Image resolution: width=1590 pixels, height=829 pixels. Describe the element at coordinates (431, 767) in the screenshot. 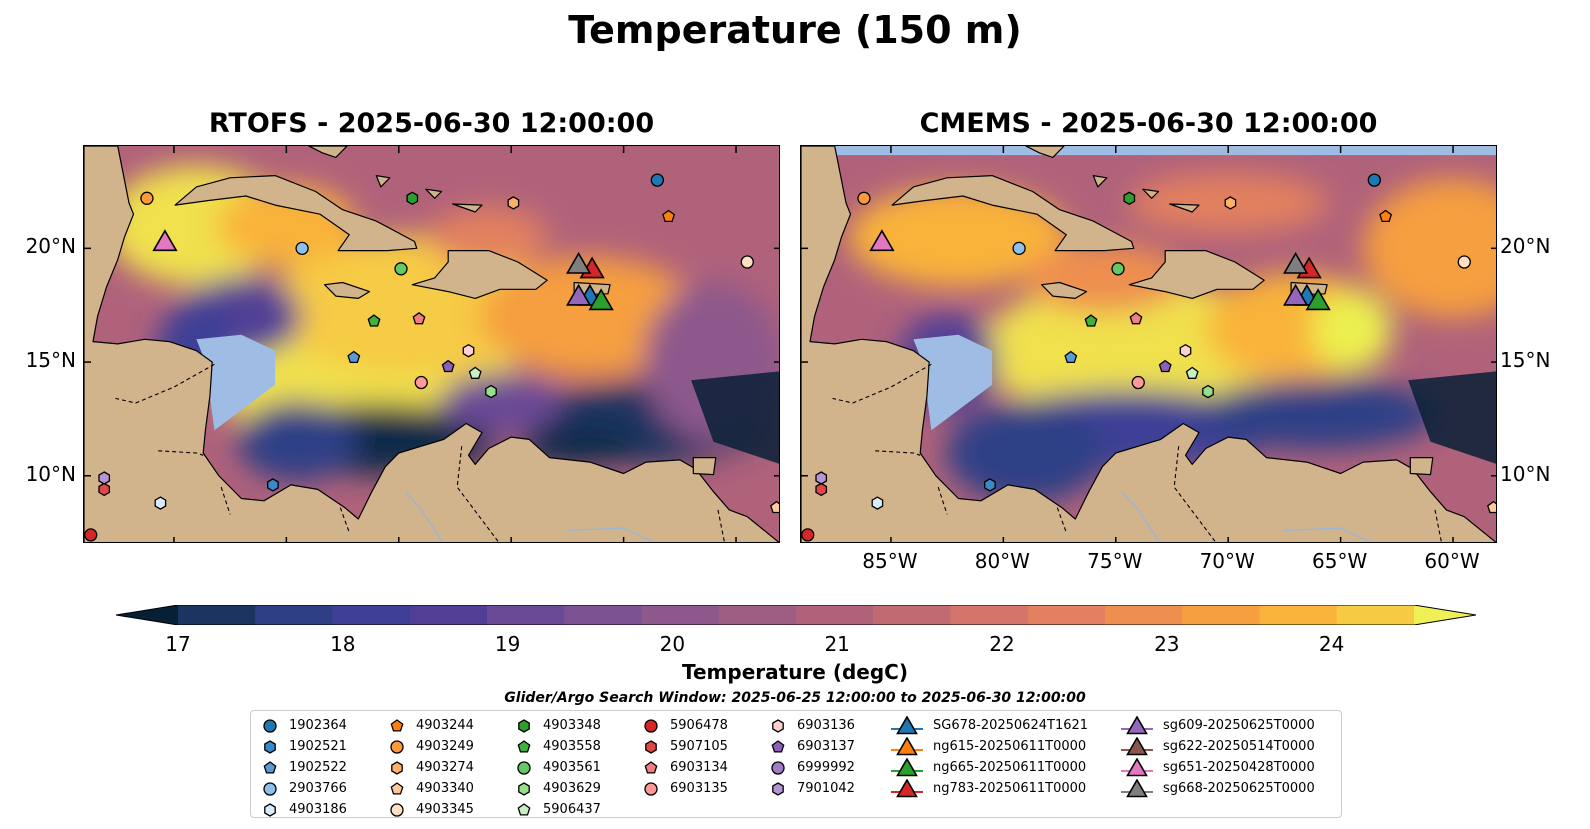

I see `legend-column: 4903244 4903249 4903274 4903340 4903345` at that location.